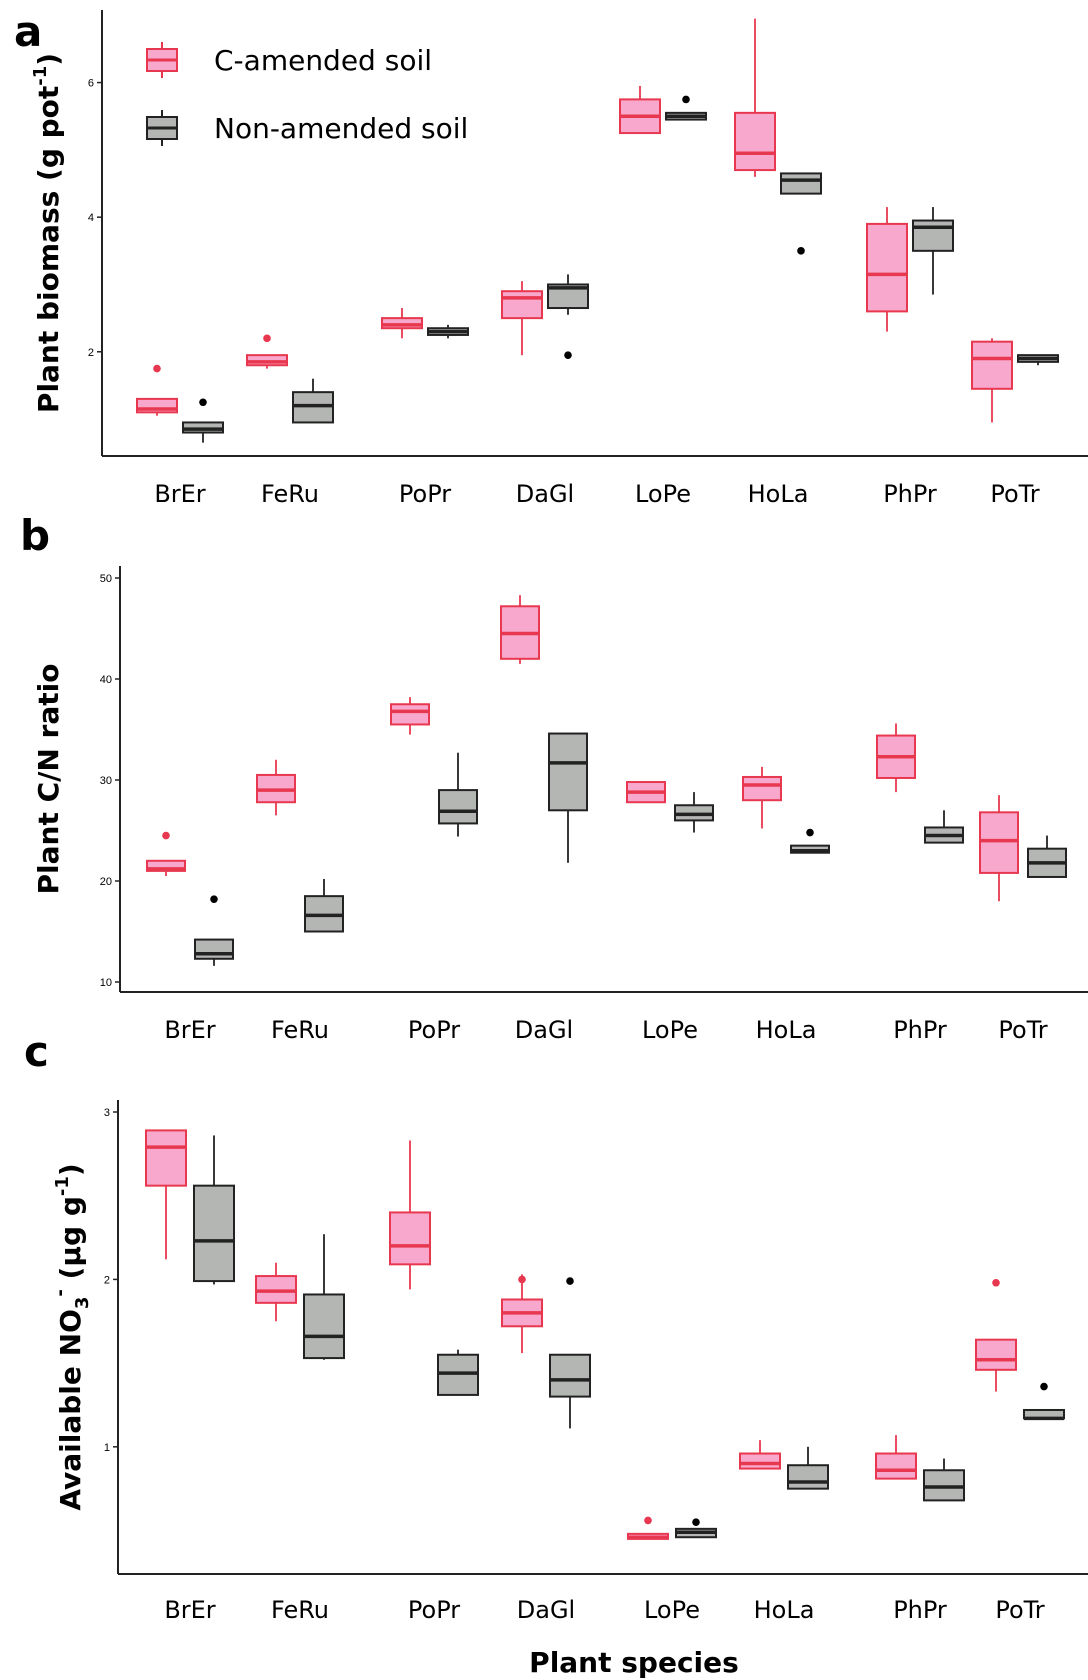  I want to click on y-axis-title: Available NO3- (µg g-1), so click(71, 1336).